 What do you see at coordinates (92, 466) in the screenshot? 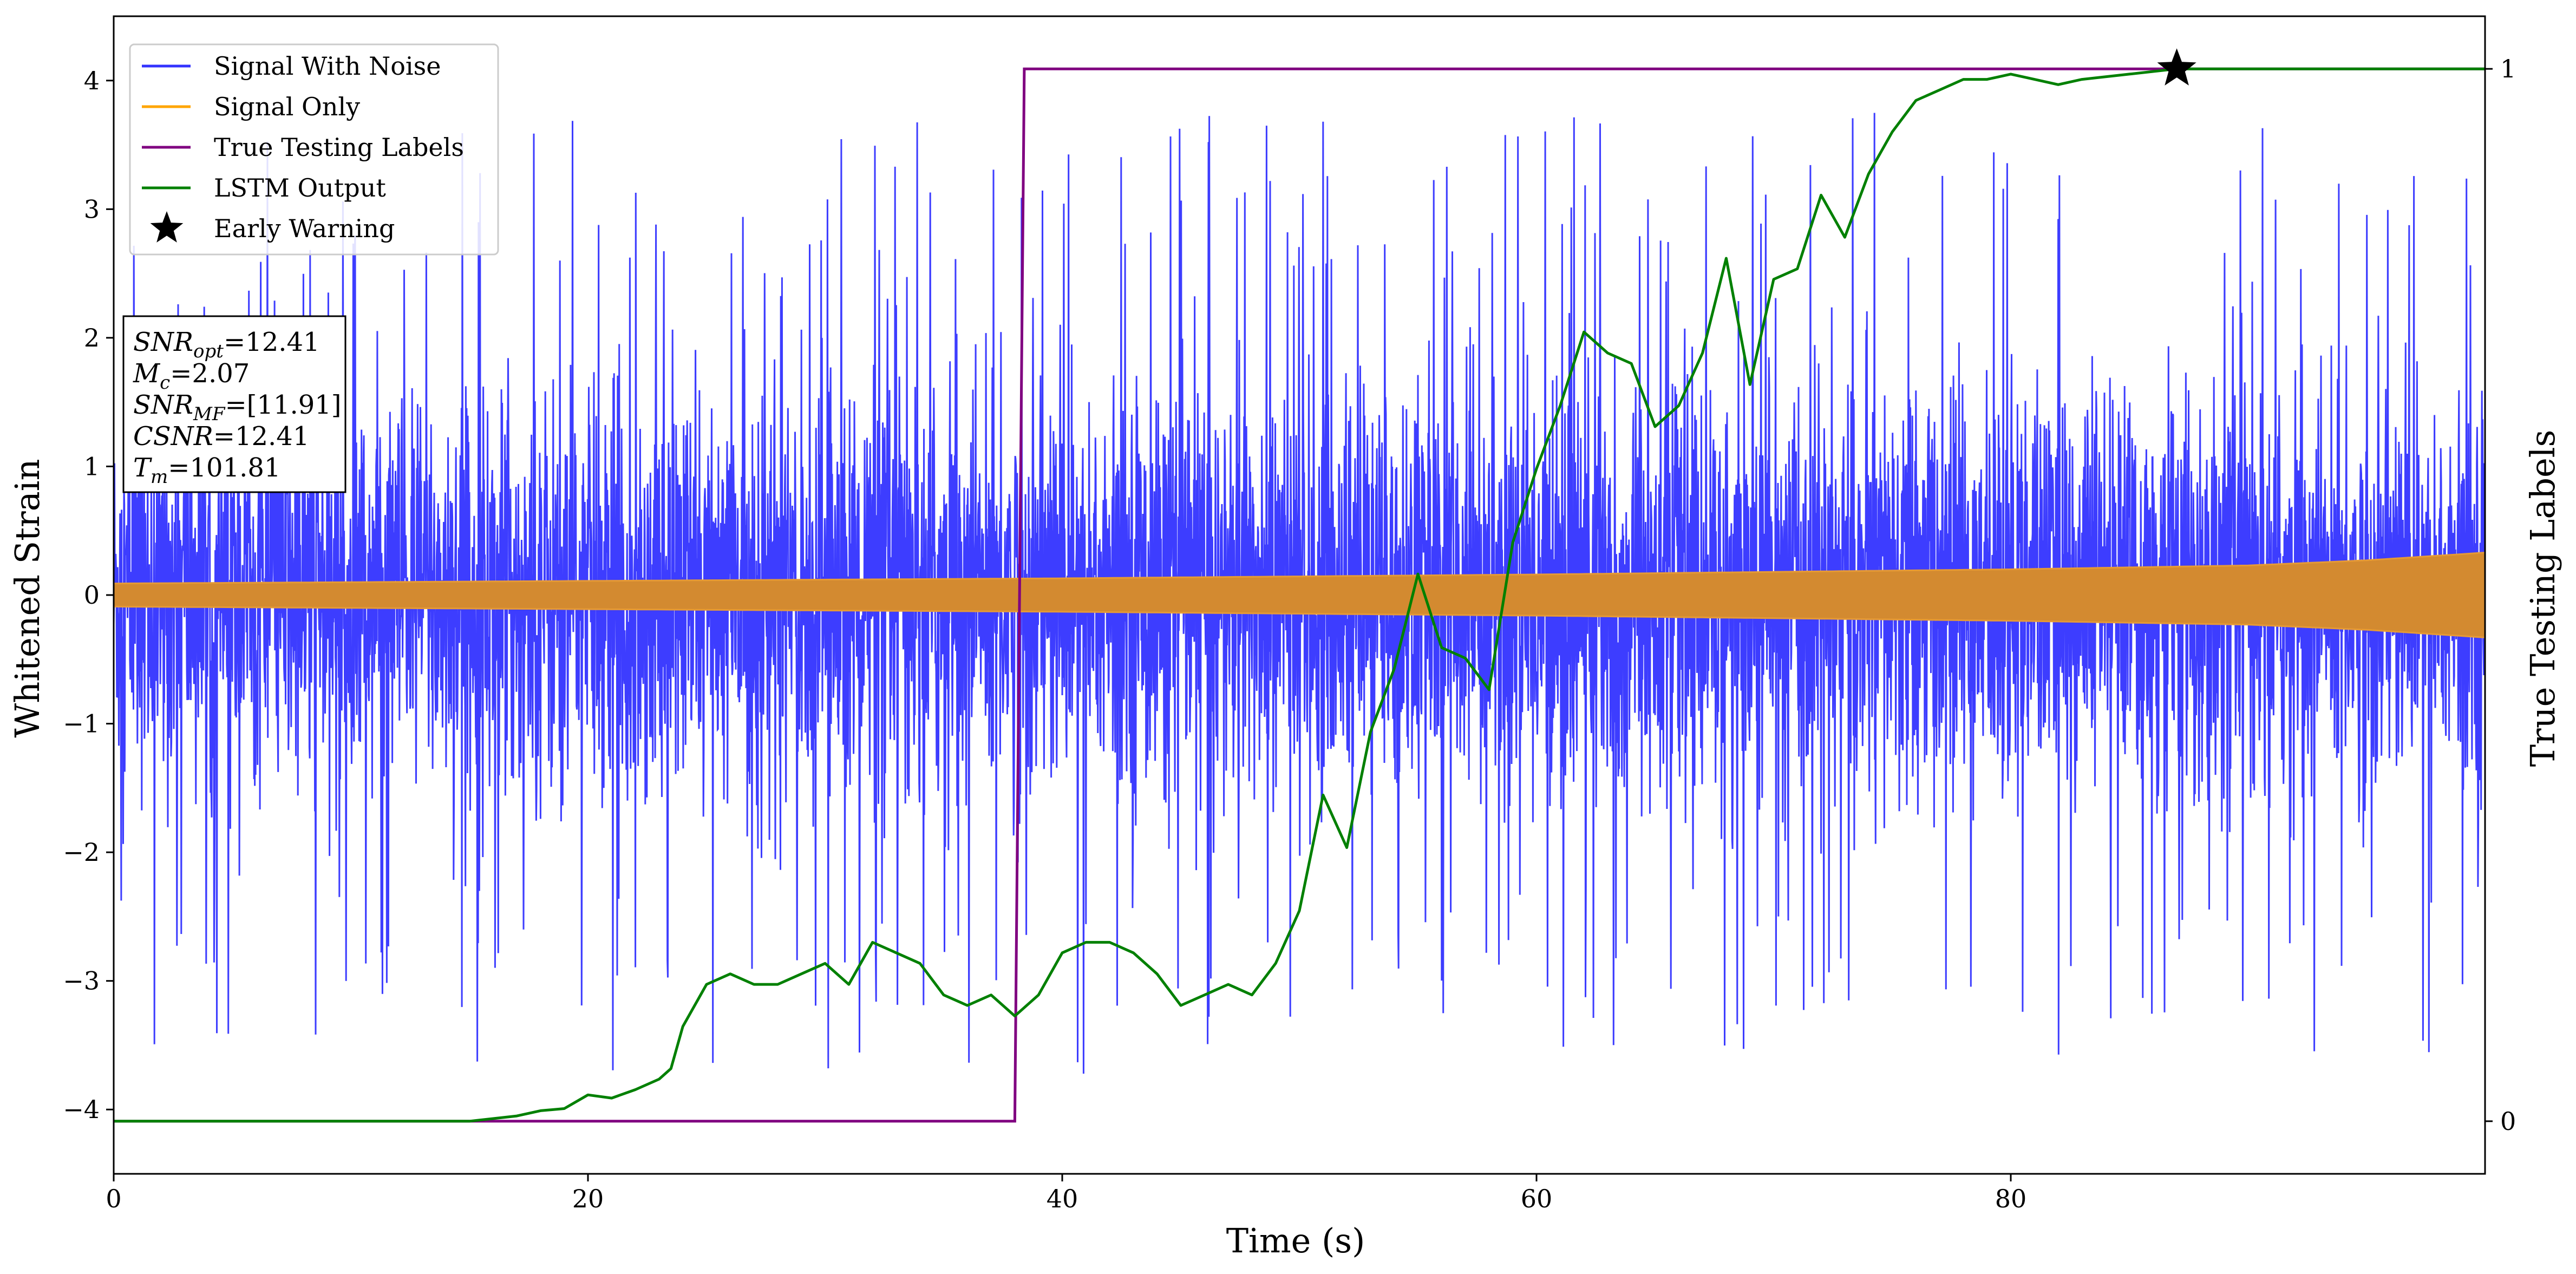
I see `y-tick-label: 1` at bounding box center [92, 466].